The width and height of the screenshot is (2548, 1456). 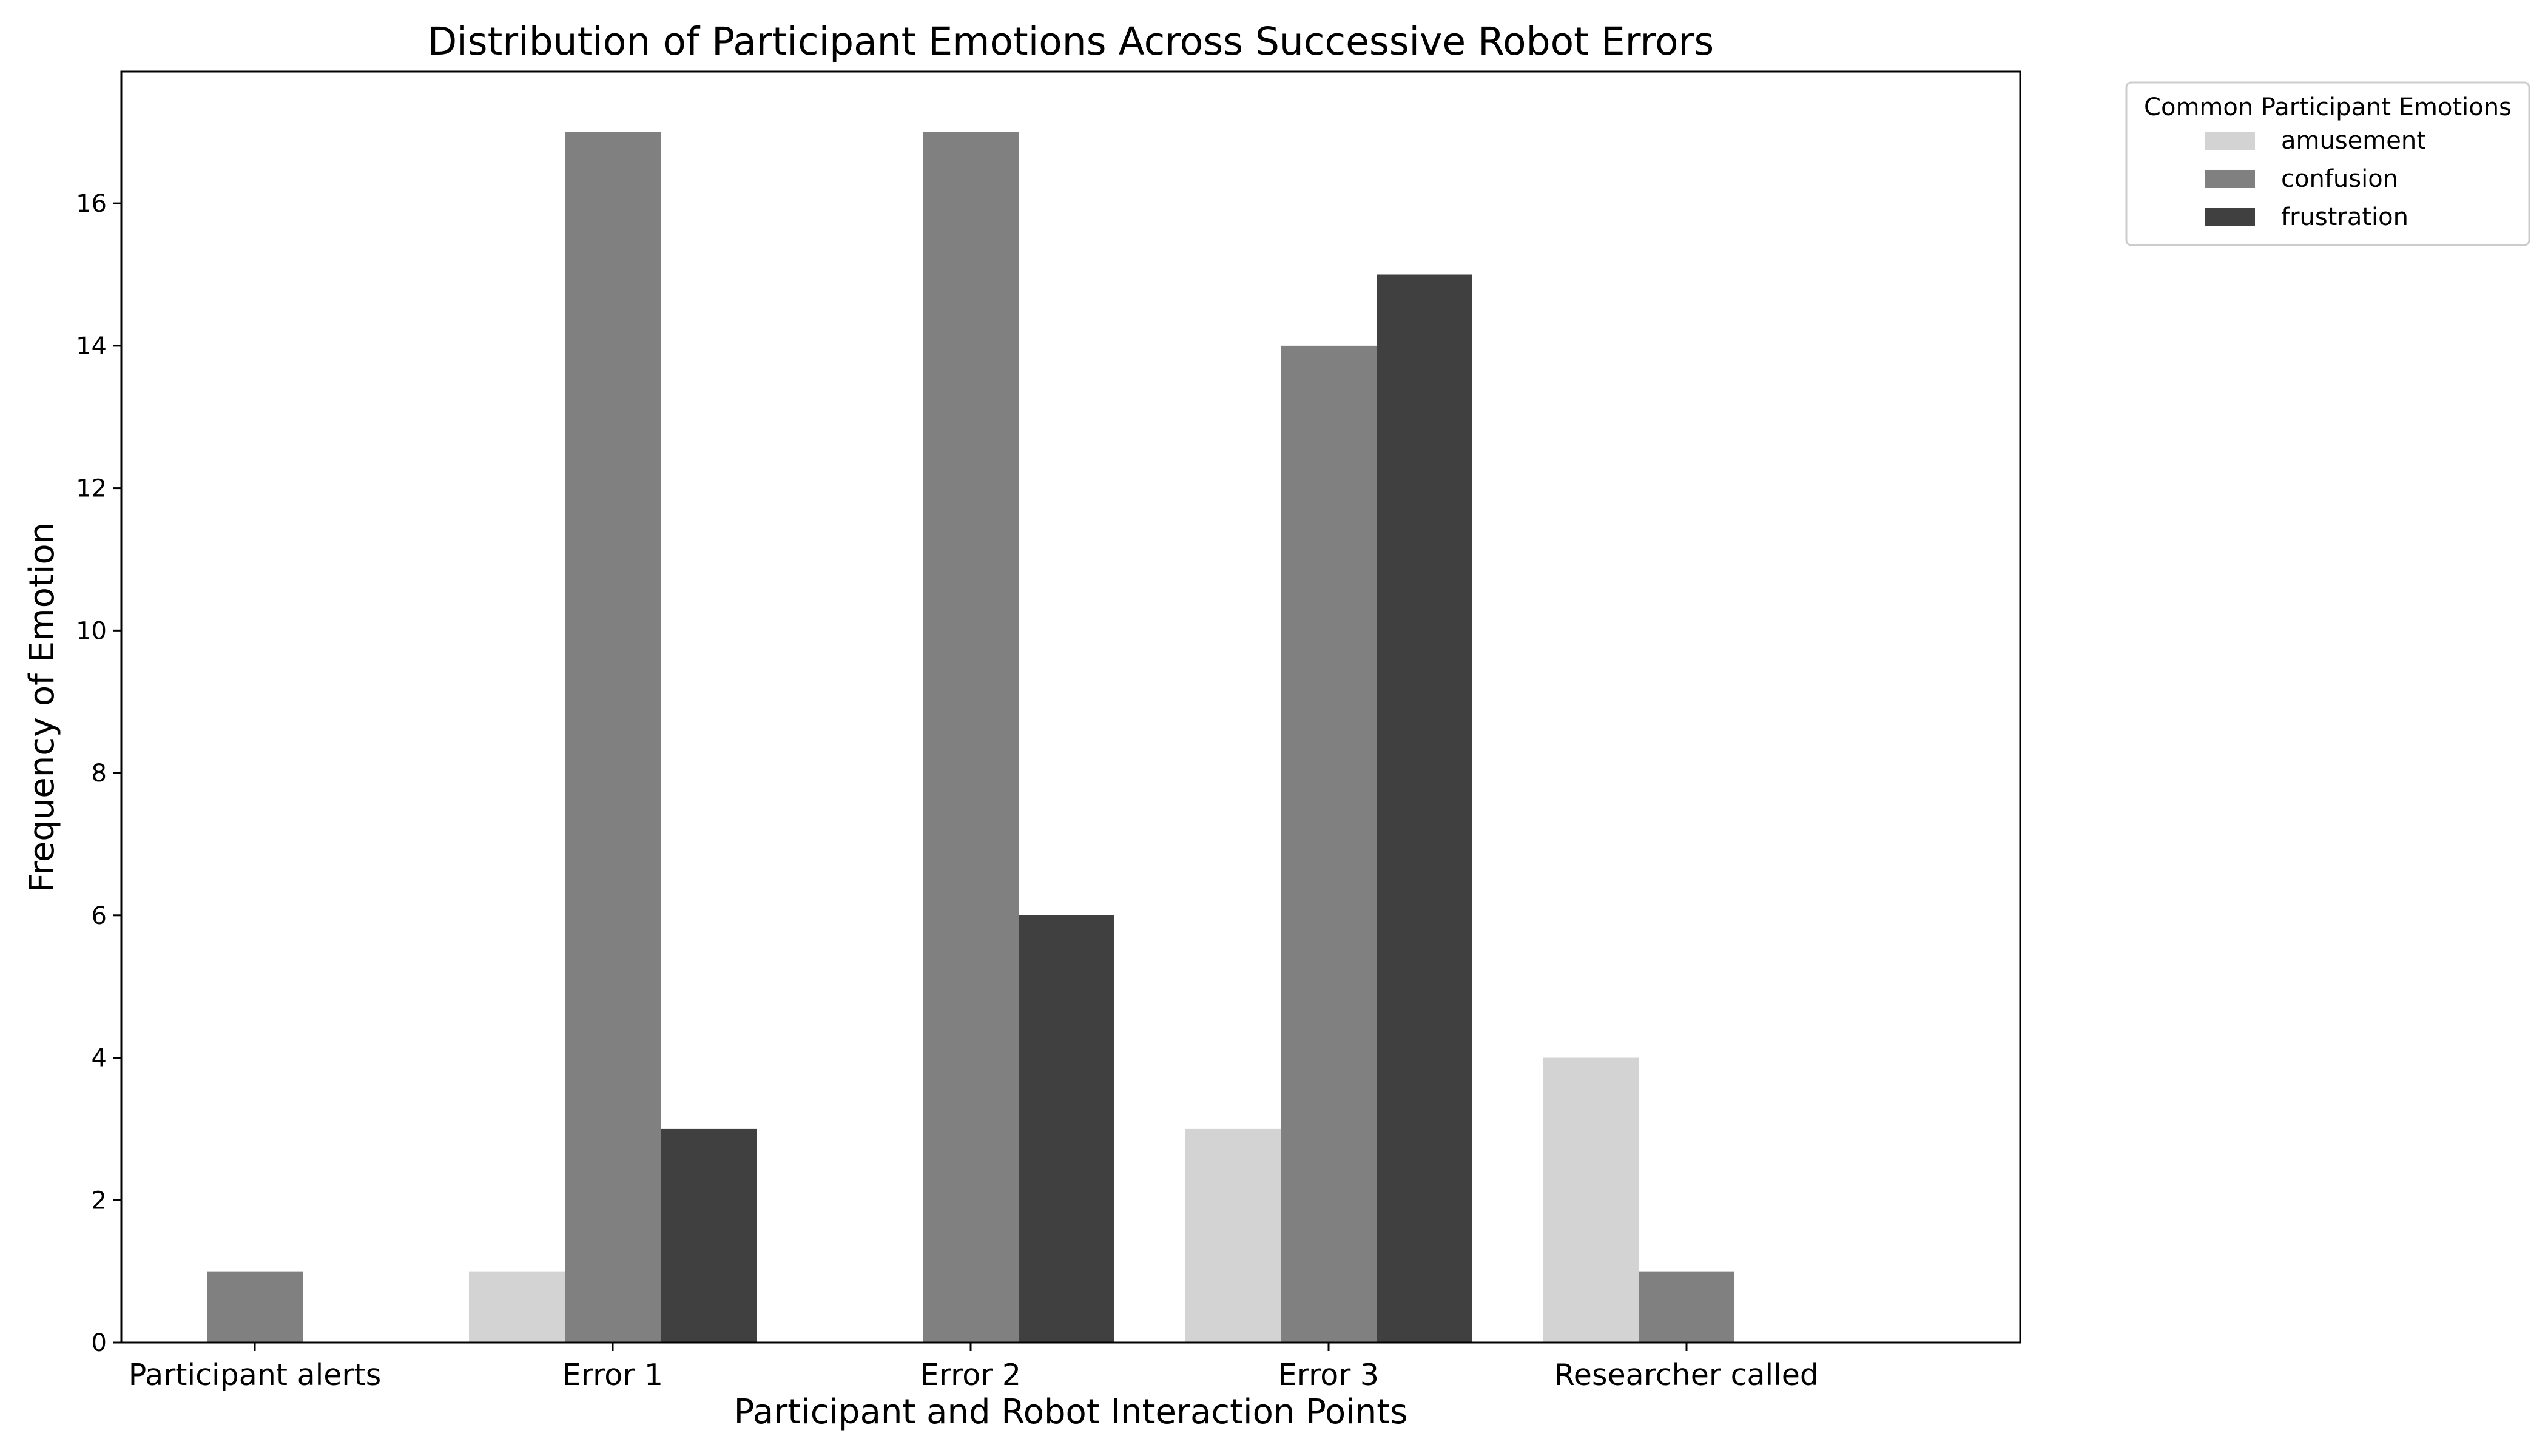 What do you see at coordinates (255, 1375) in the screenshot?
I see `x-tick-label: Participant alerts` at bounding box center [255, 1375].